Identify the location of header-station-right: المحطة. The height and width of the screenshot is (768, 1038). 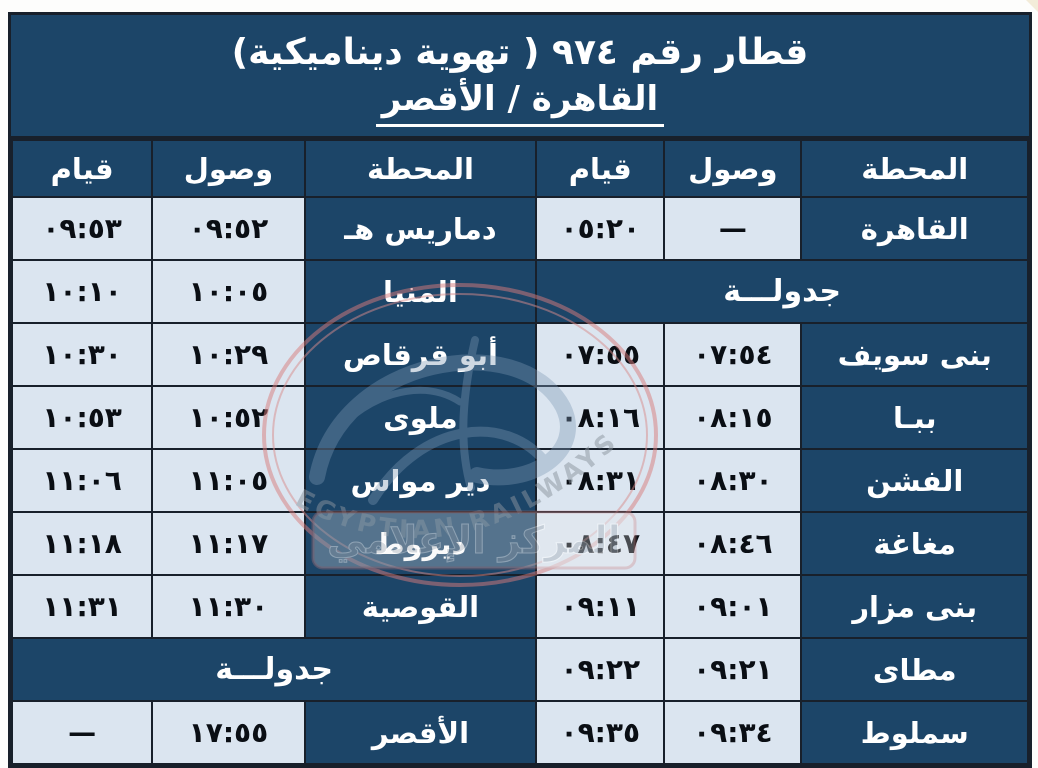
(914, 168).